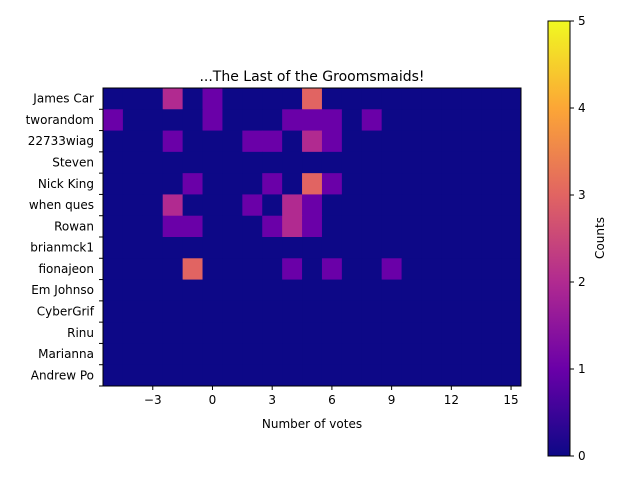  Describe the element at coordinates (80, 333) in the screenshot. I see `y-tick-label: Rinu` at that location.